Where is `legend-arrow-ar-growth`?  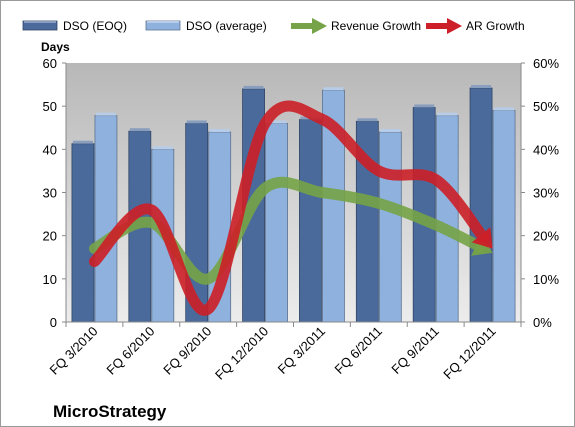 legend-arrow-ar-growth is located at coordinates (454, 26).